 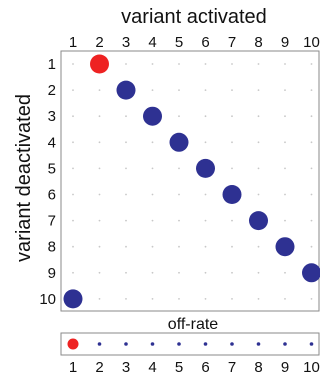 What do you see at coordinates (205, 42) in the screenshot?
I see `x-tick-label-top: 6` at bounding box center [205, 42].